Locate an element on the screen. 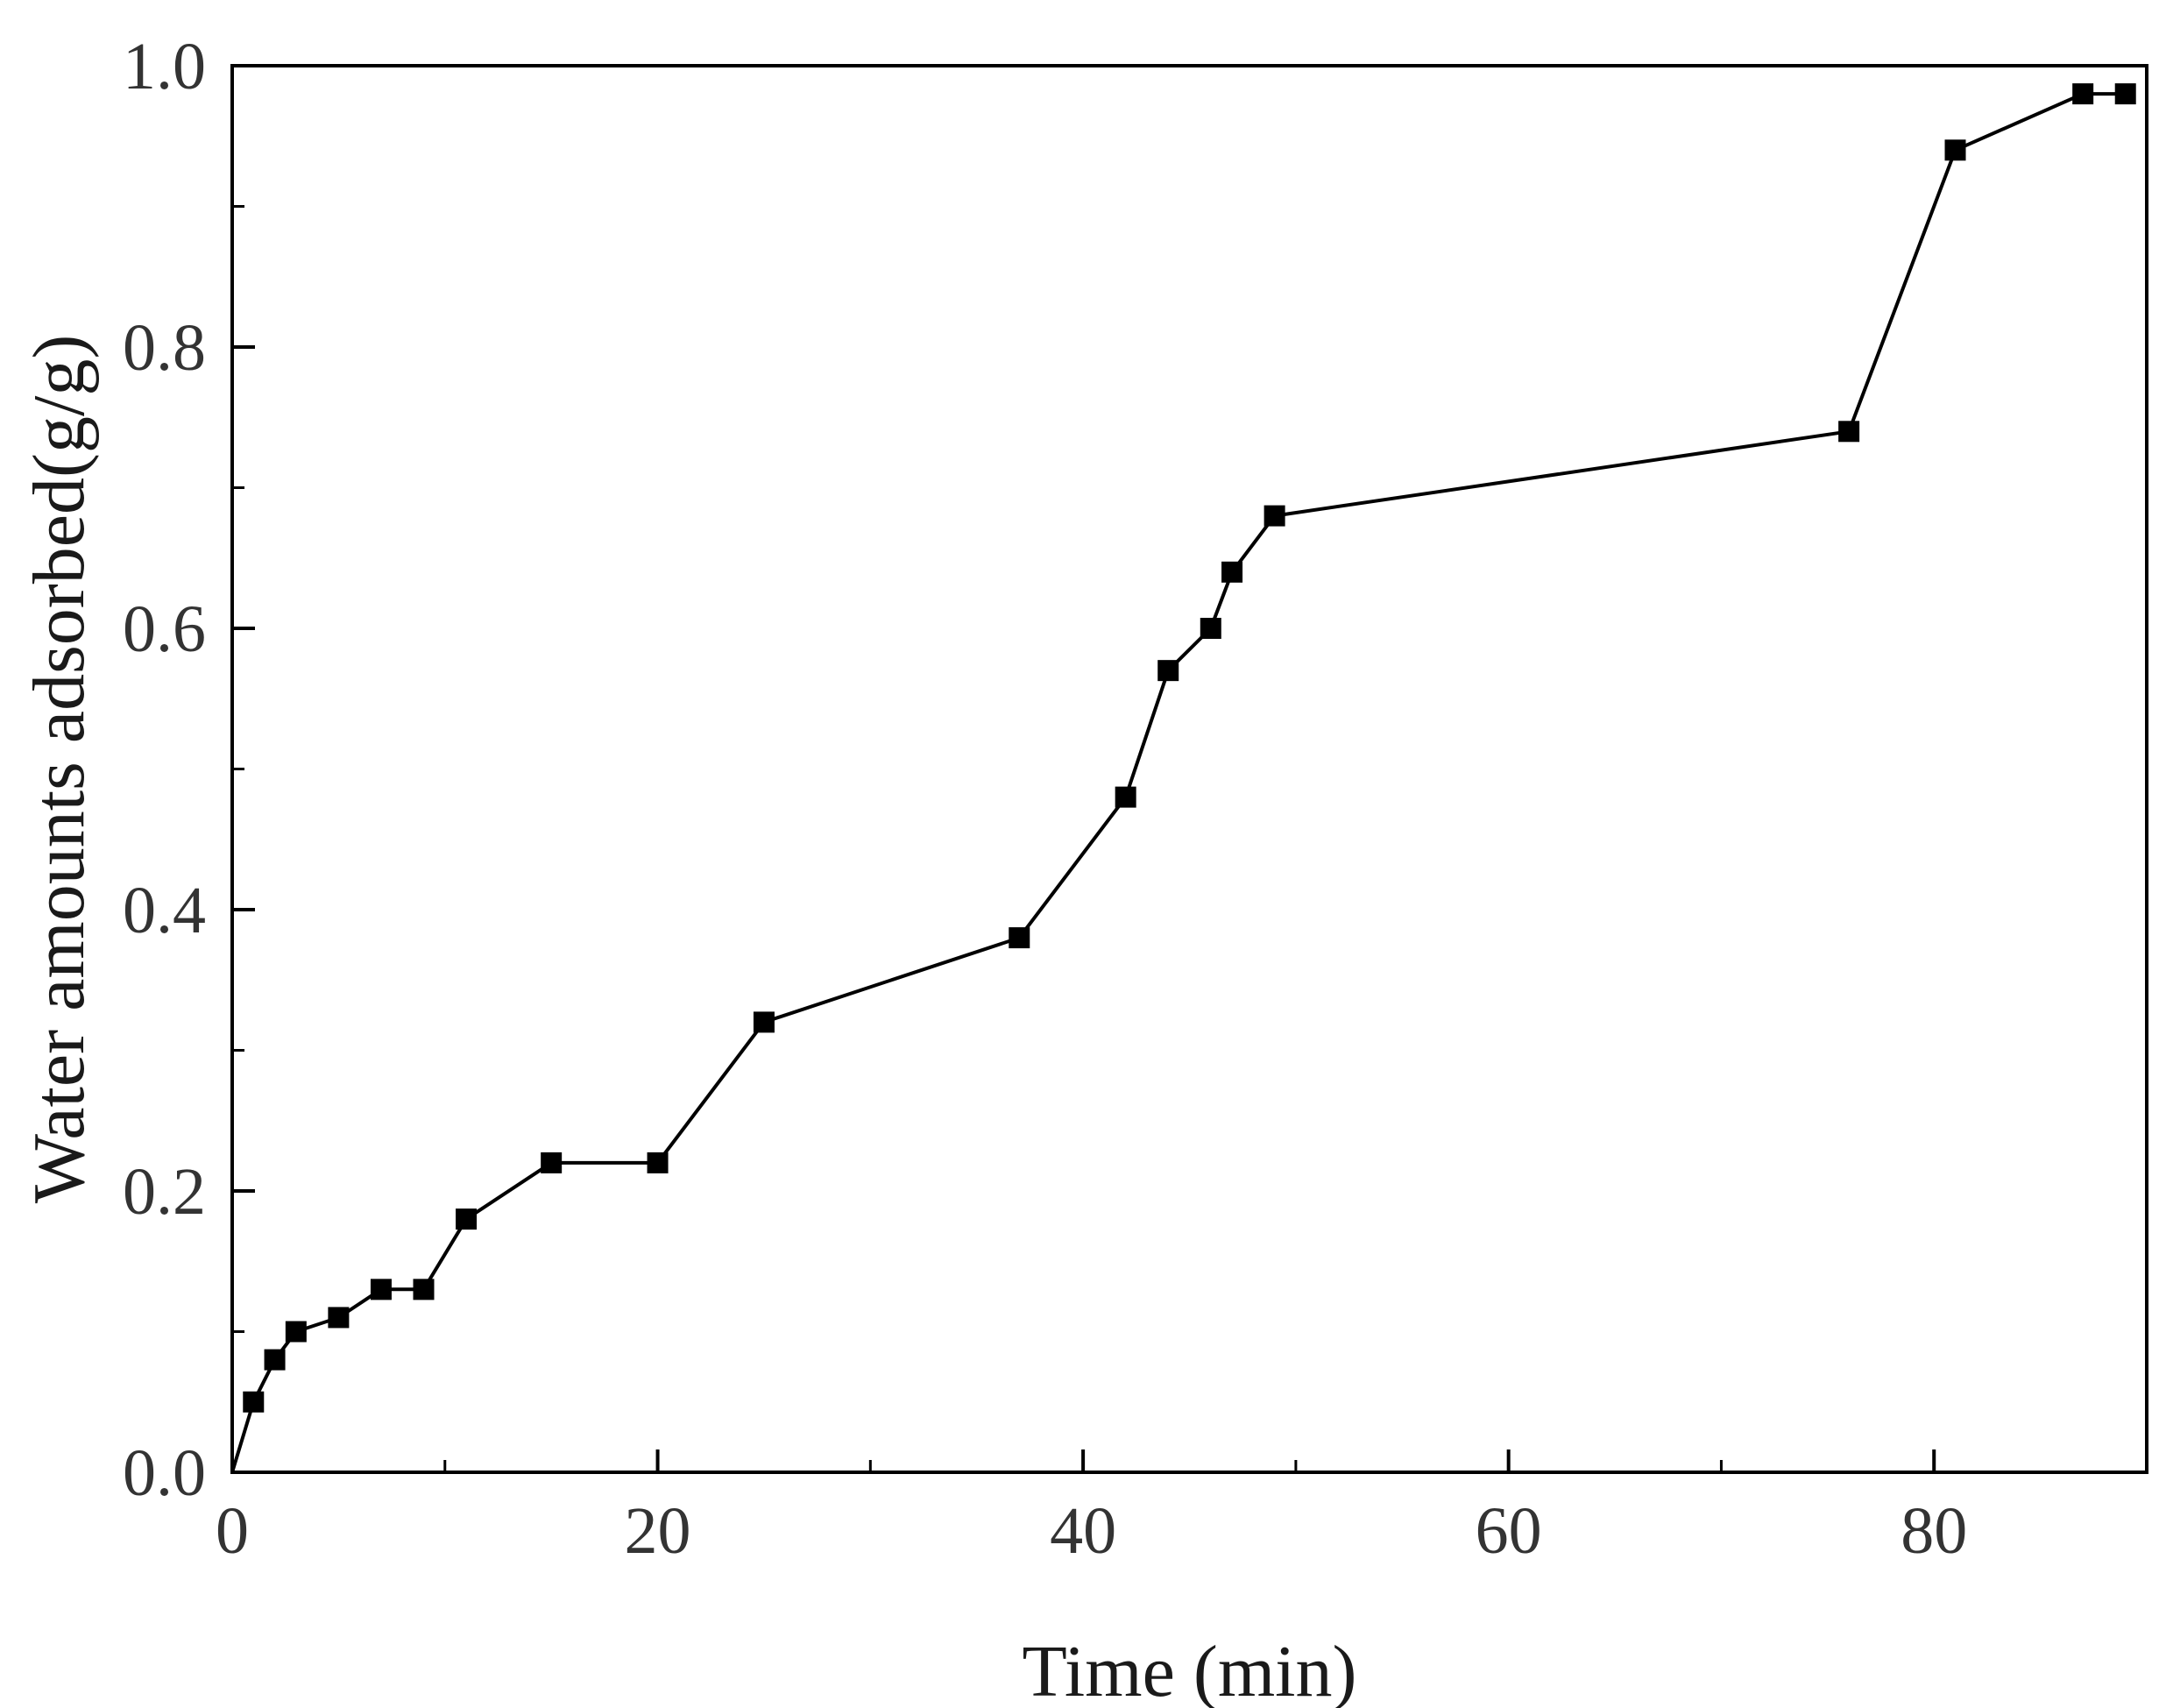 The height and width of the screenshot is (1708, 2159). y-axis-title: Water amounts adsorbed(g/g) is located at coordinates (59, 769).